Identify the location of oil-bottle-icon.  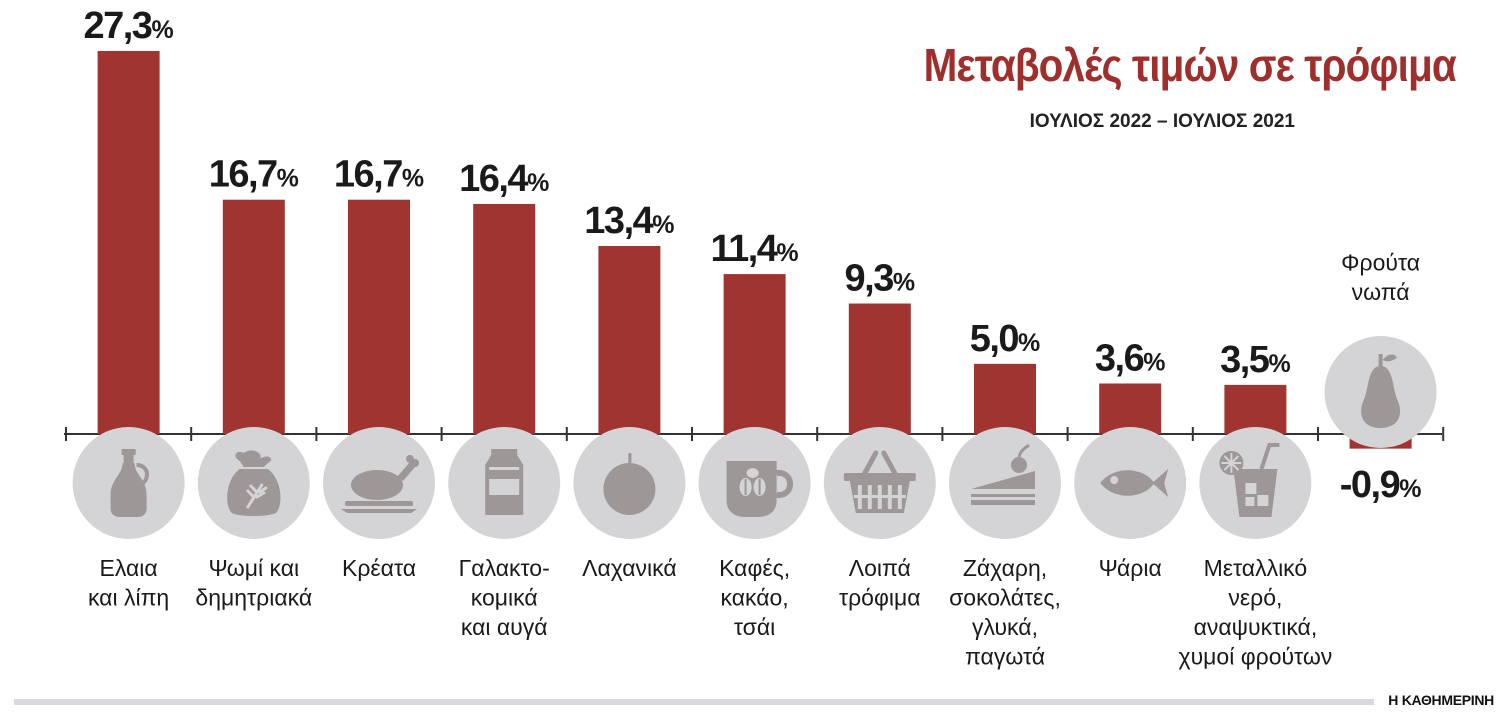
(129, 483).